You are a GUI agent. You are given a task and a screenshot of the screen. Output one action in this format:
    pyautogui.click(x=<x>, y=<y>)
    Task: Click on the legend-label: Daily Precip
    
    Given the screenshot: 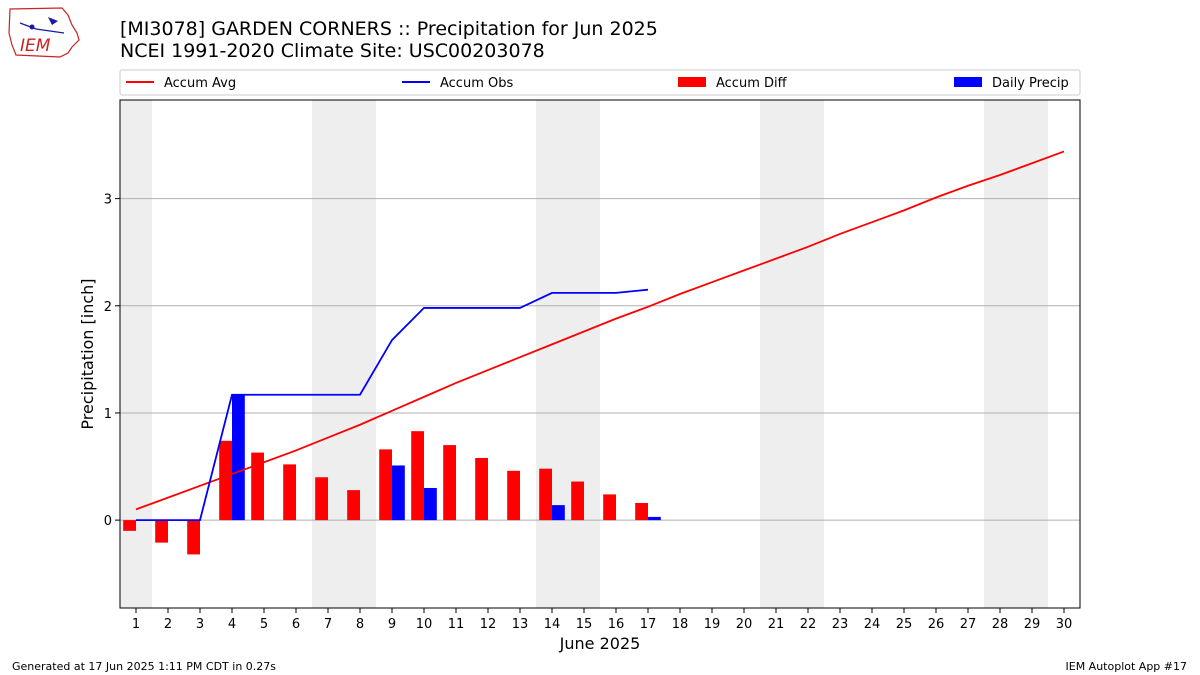 What is the action you would take?
    pyautogui.click(x=1030, y=83)
    